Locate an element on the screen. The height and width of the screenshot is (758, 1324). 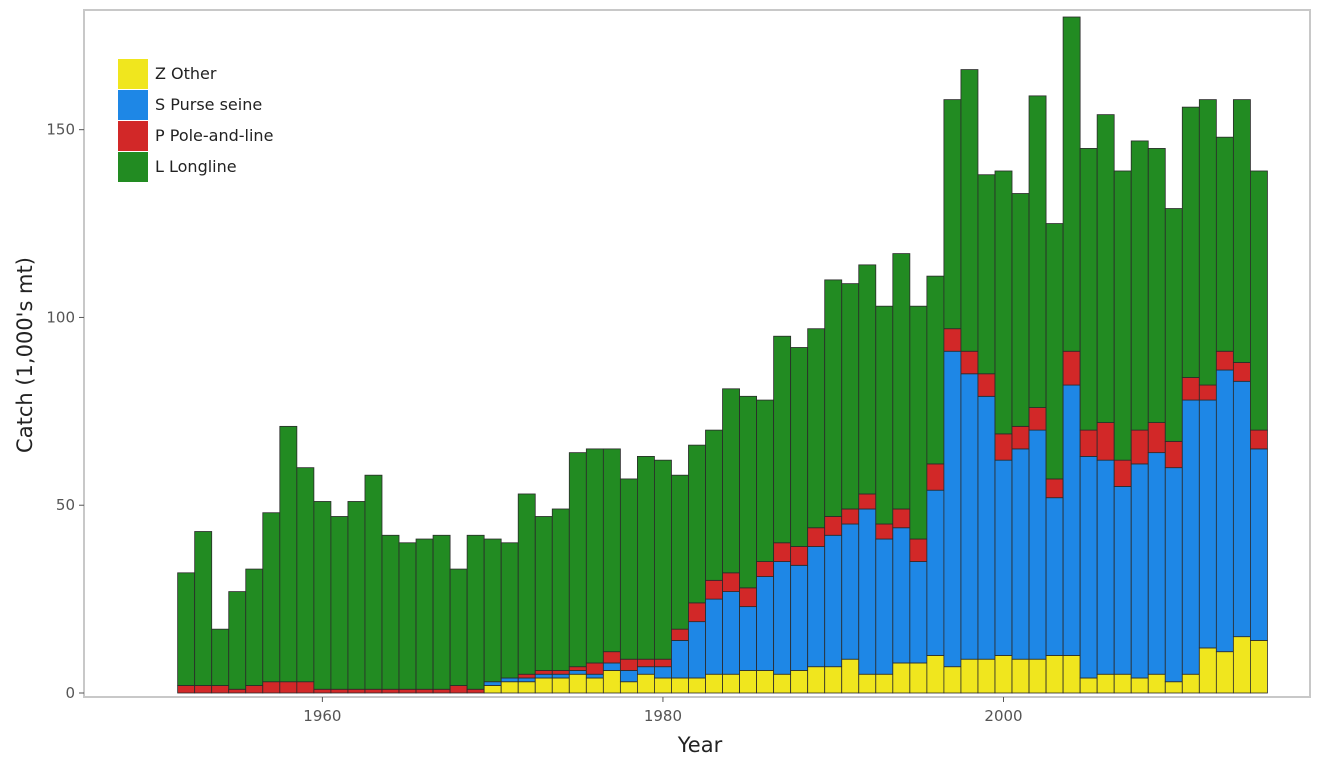
bar-z-other-1976 is located at coordinates (594, 685).